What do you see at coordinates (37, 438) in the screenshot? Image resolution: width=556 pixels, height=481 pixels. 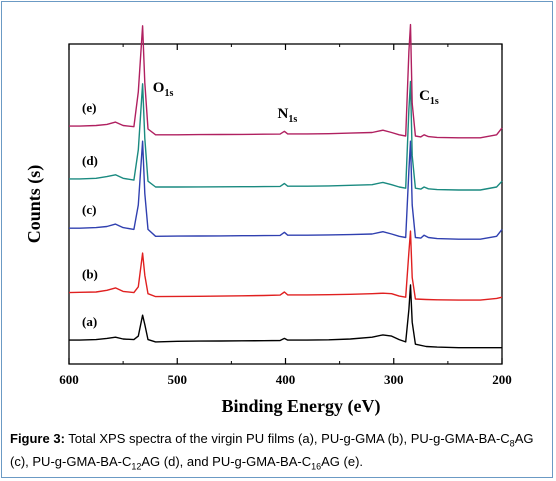 I see `caption-label: Figure 3:` at bounding box center [37, 438].